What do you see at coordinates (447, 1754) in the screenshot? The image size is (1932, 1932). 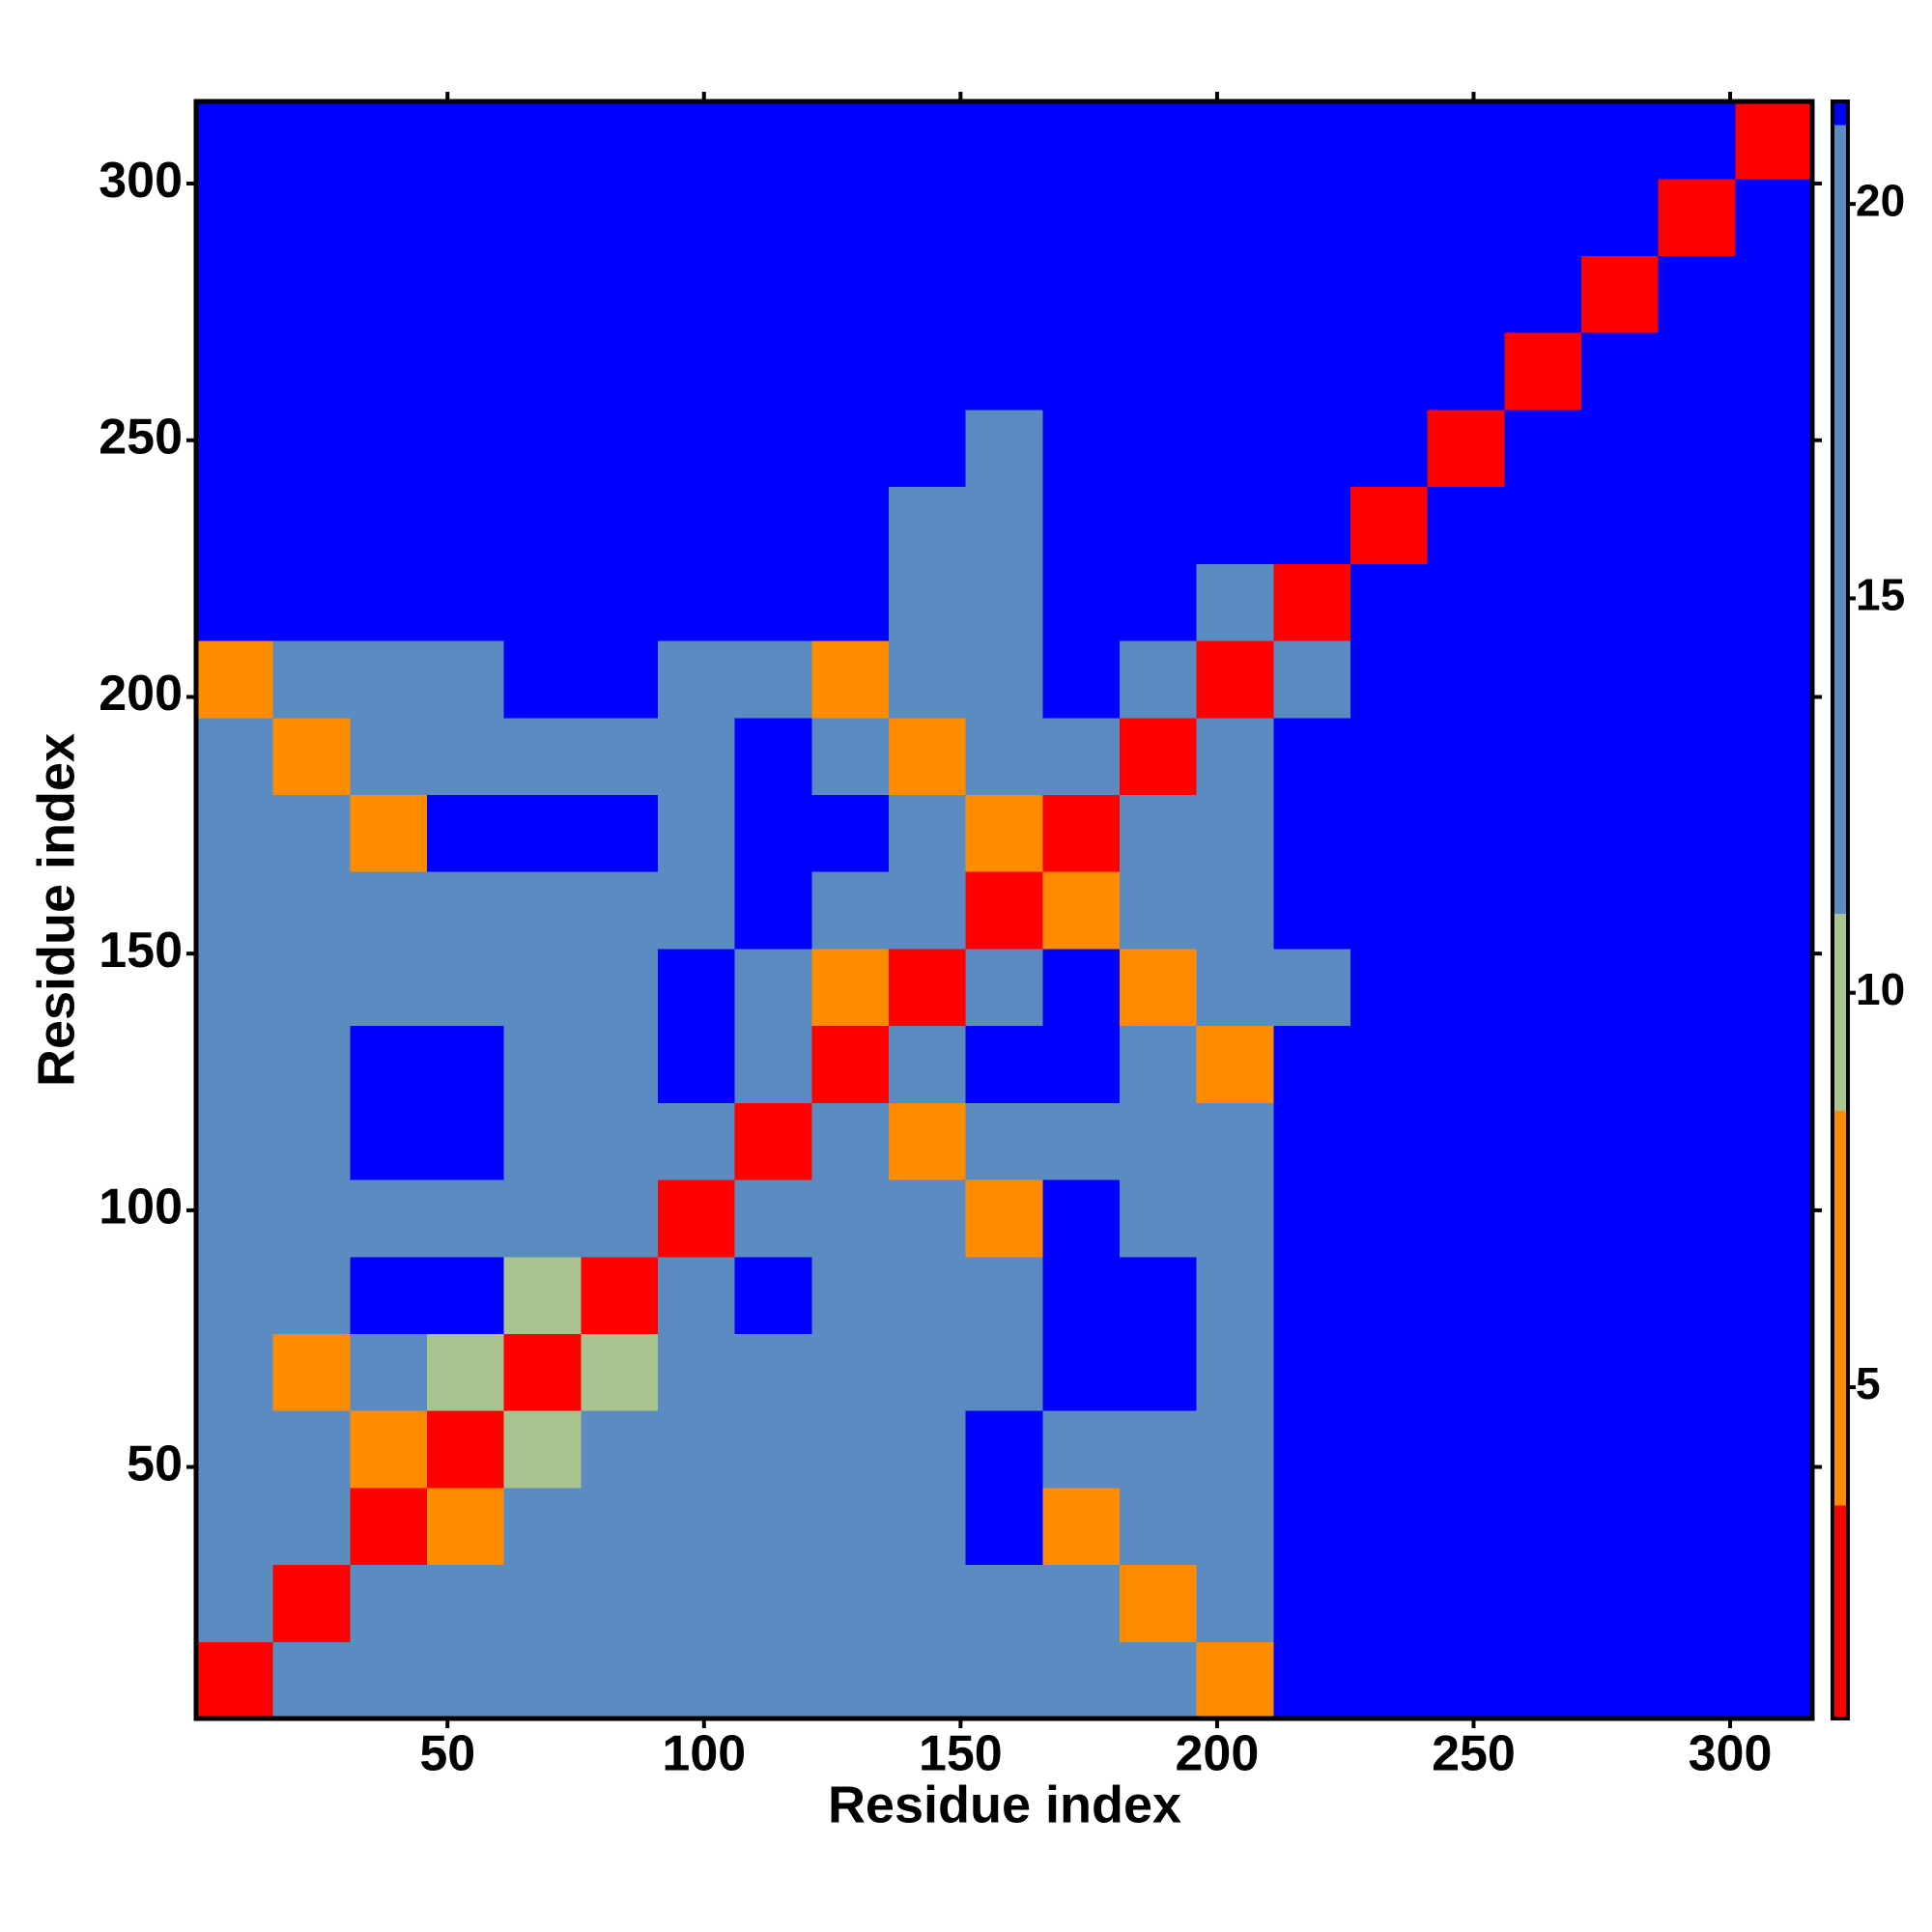 I see `x-tick-label: 50` at bounding box center [447, 1754].